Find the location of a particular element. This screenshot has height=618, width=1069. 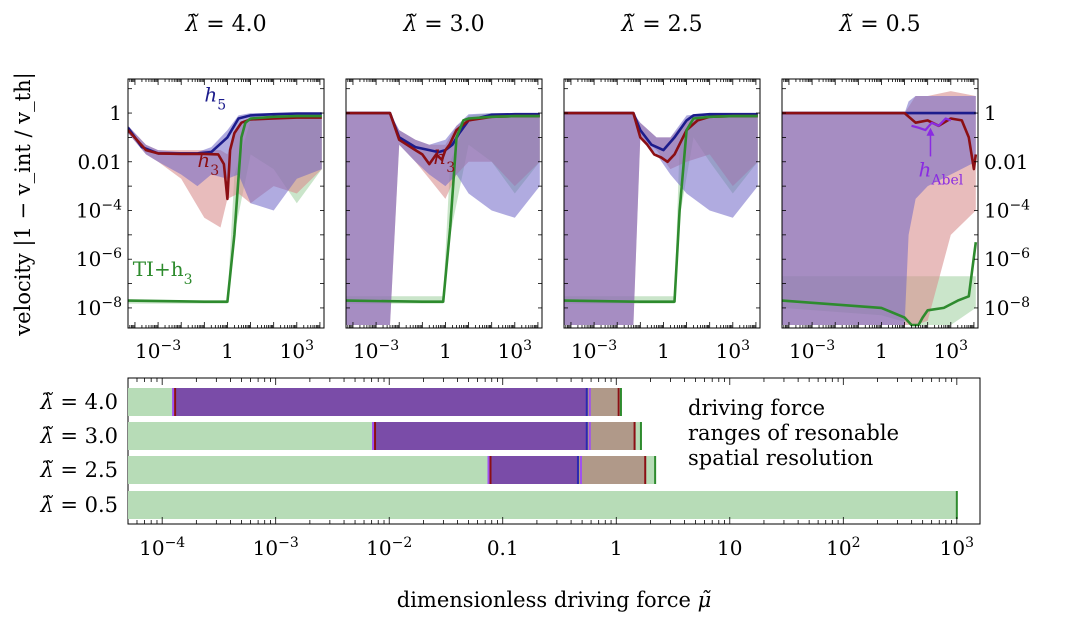

line-abel is located at coordinates (931, 124).